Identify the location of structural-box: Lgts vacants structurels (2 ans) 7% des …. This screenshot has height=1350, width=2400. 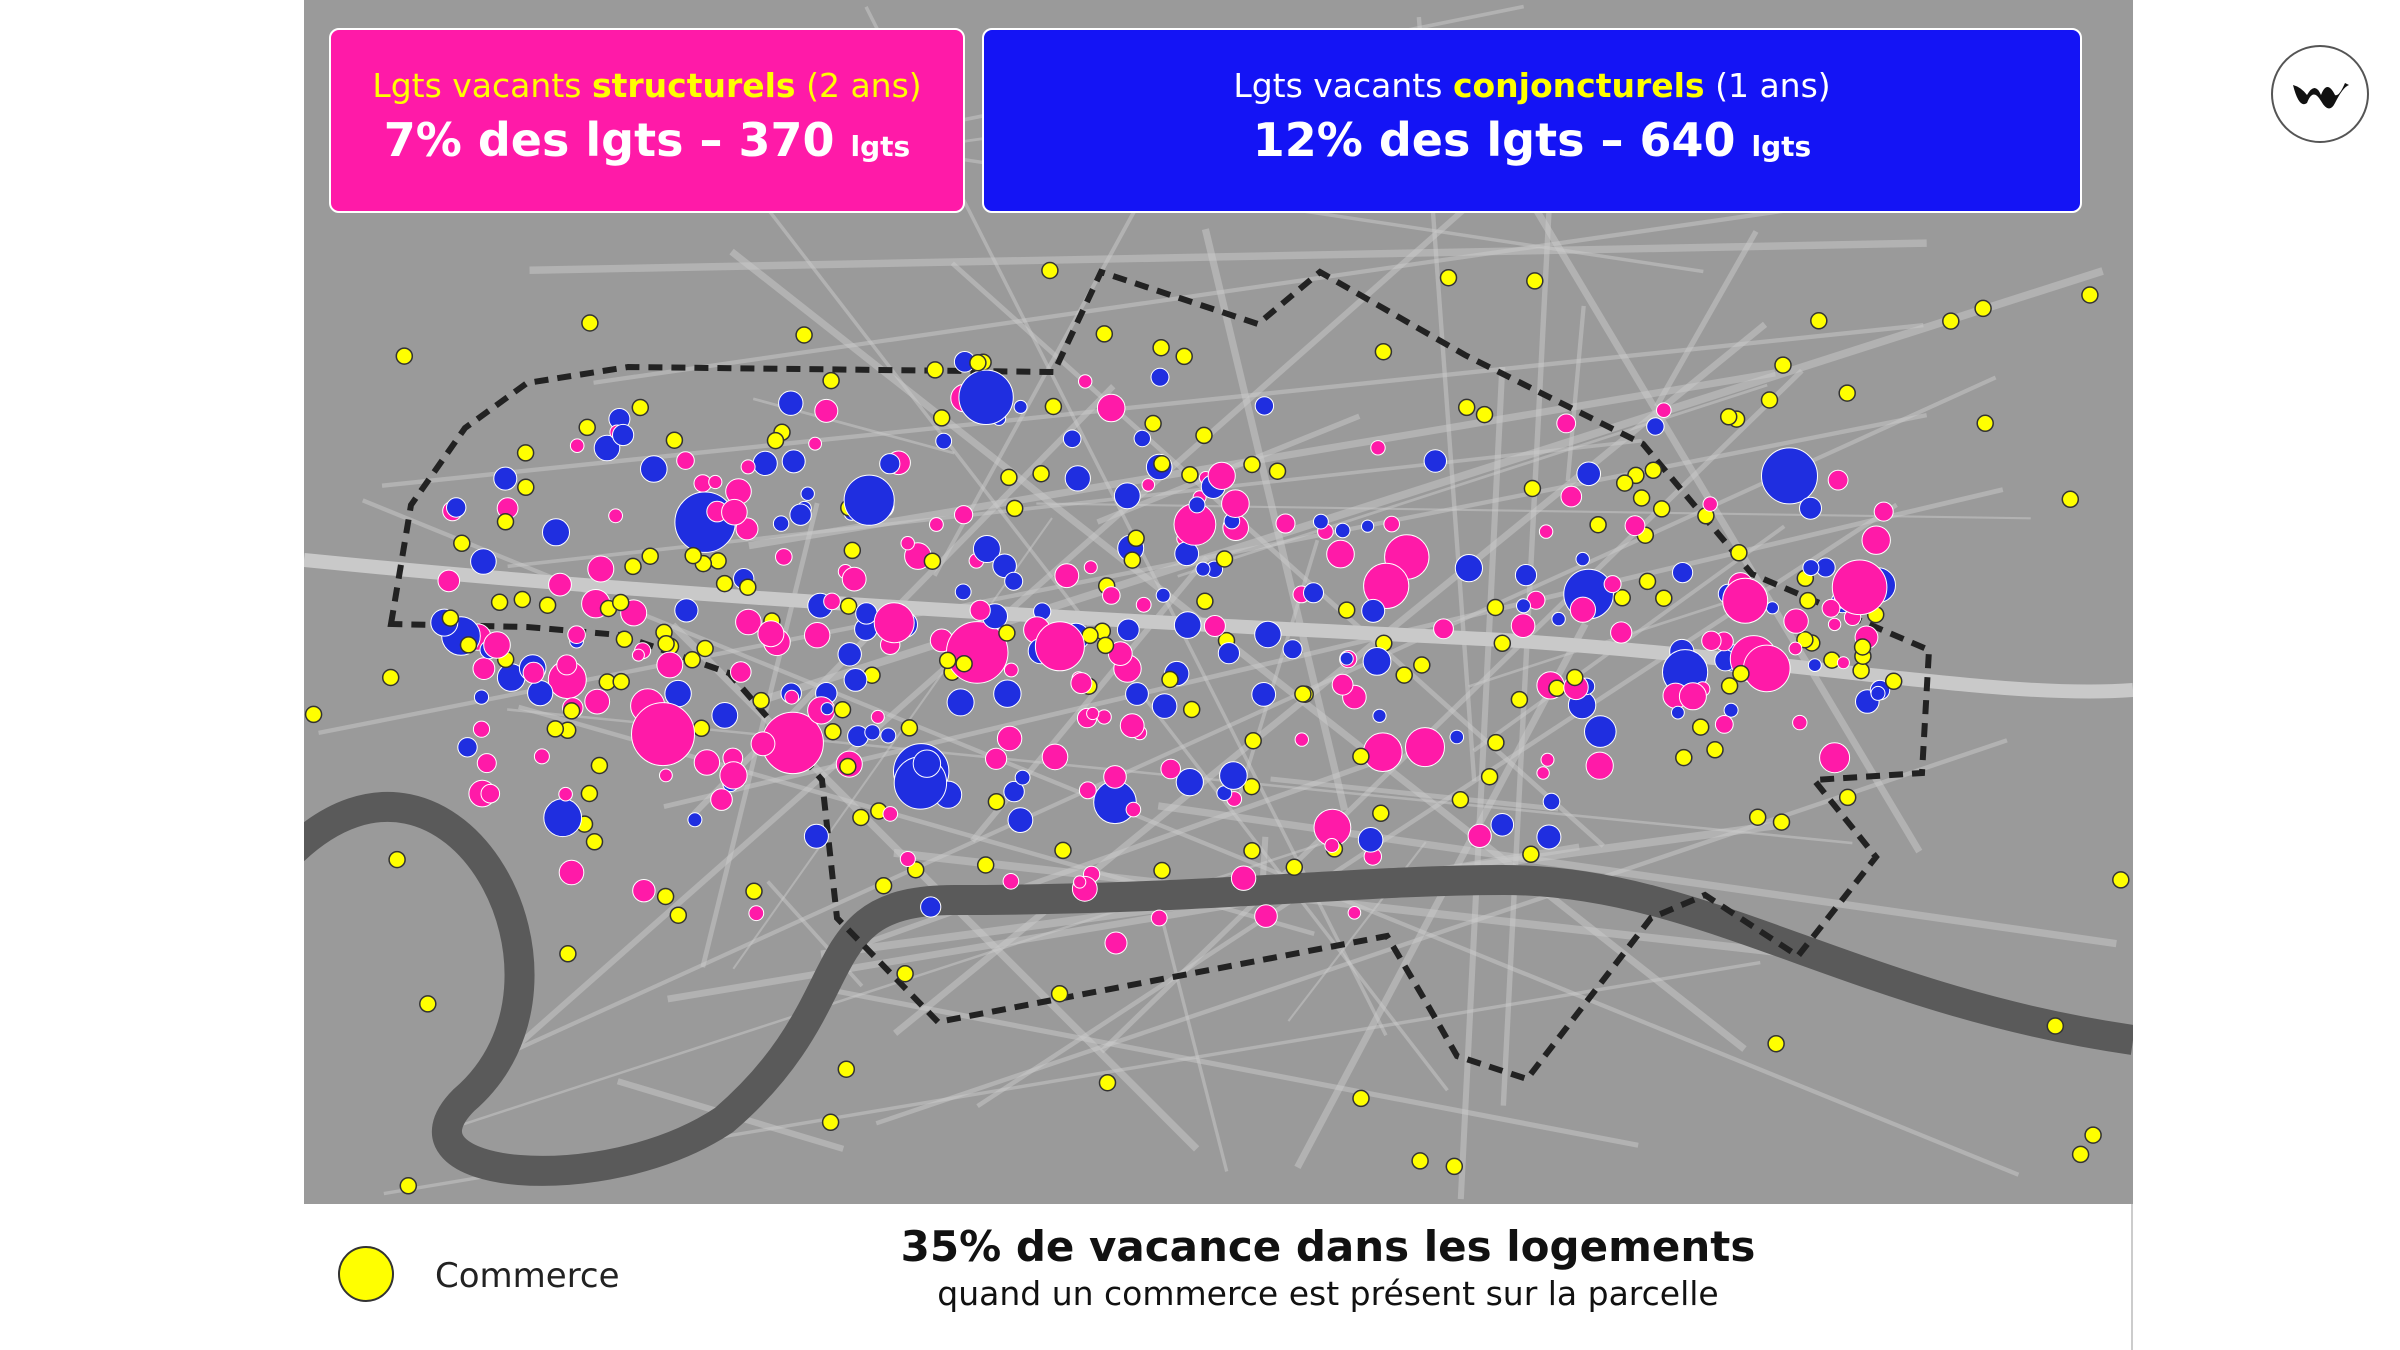
(647, 120).